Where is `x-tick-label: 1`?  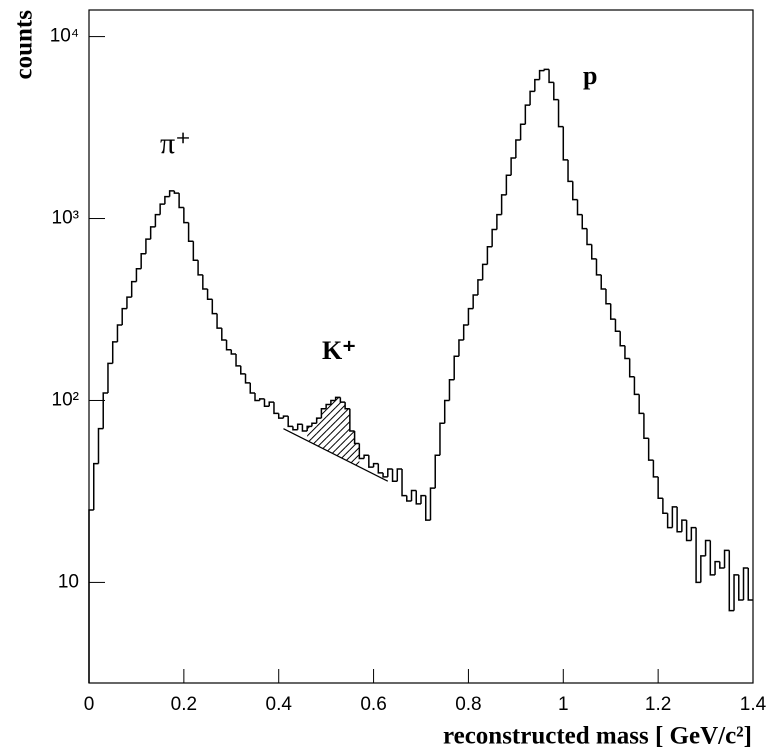
x-tick-label: 1 is located at coordinates (563, 704).